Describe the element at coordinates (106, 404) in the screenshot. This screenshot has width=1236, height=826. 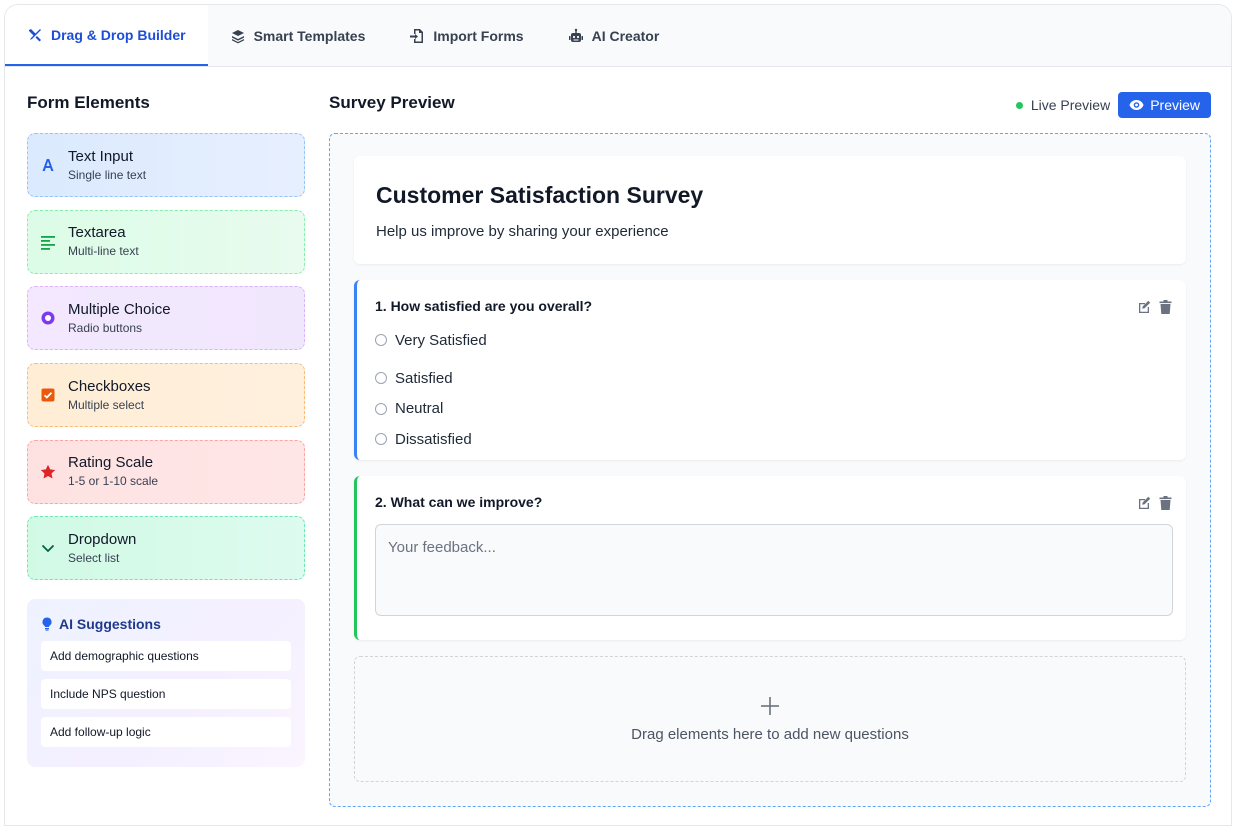
I see `element-subtitle: Multiple select` at that location.